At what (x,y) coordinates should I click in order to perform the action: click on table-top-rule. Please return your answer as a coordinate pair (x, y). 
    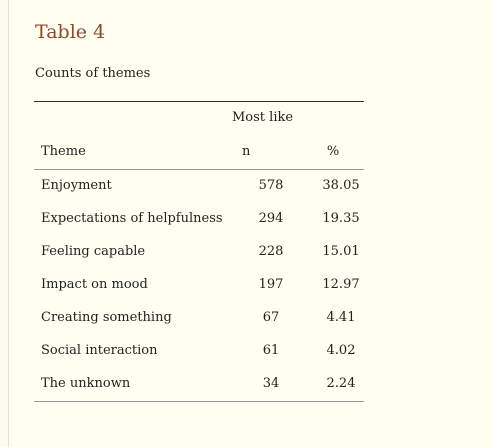
    Looking at the image, I should click on (199, 101).